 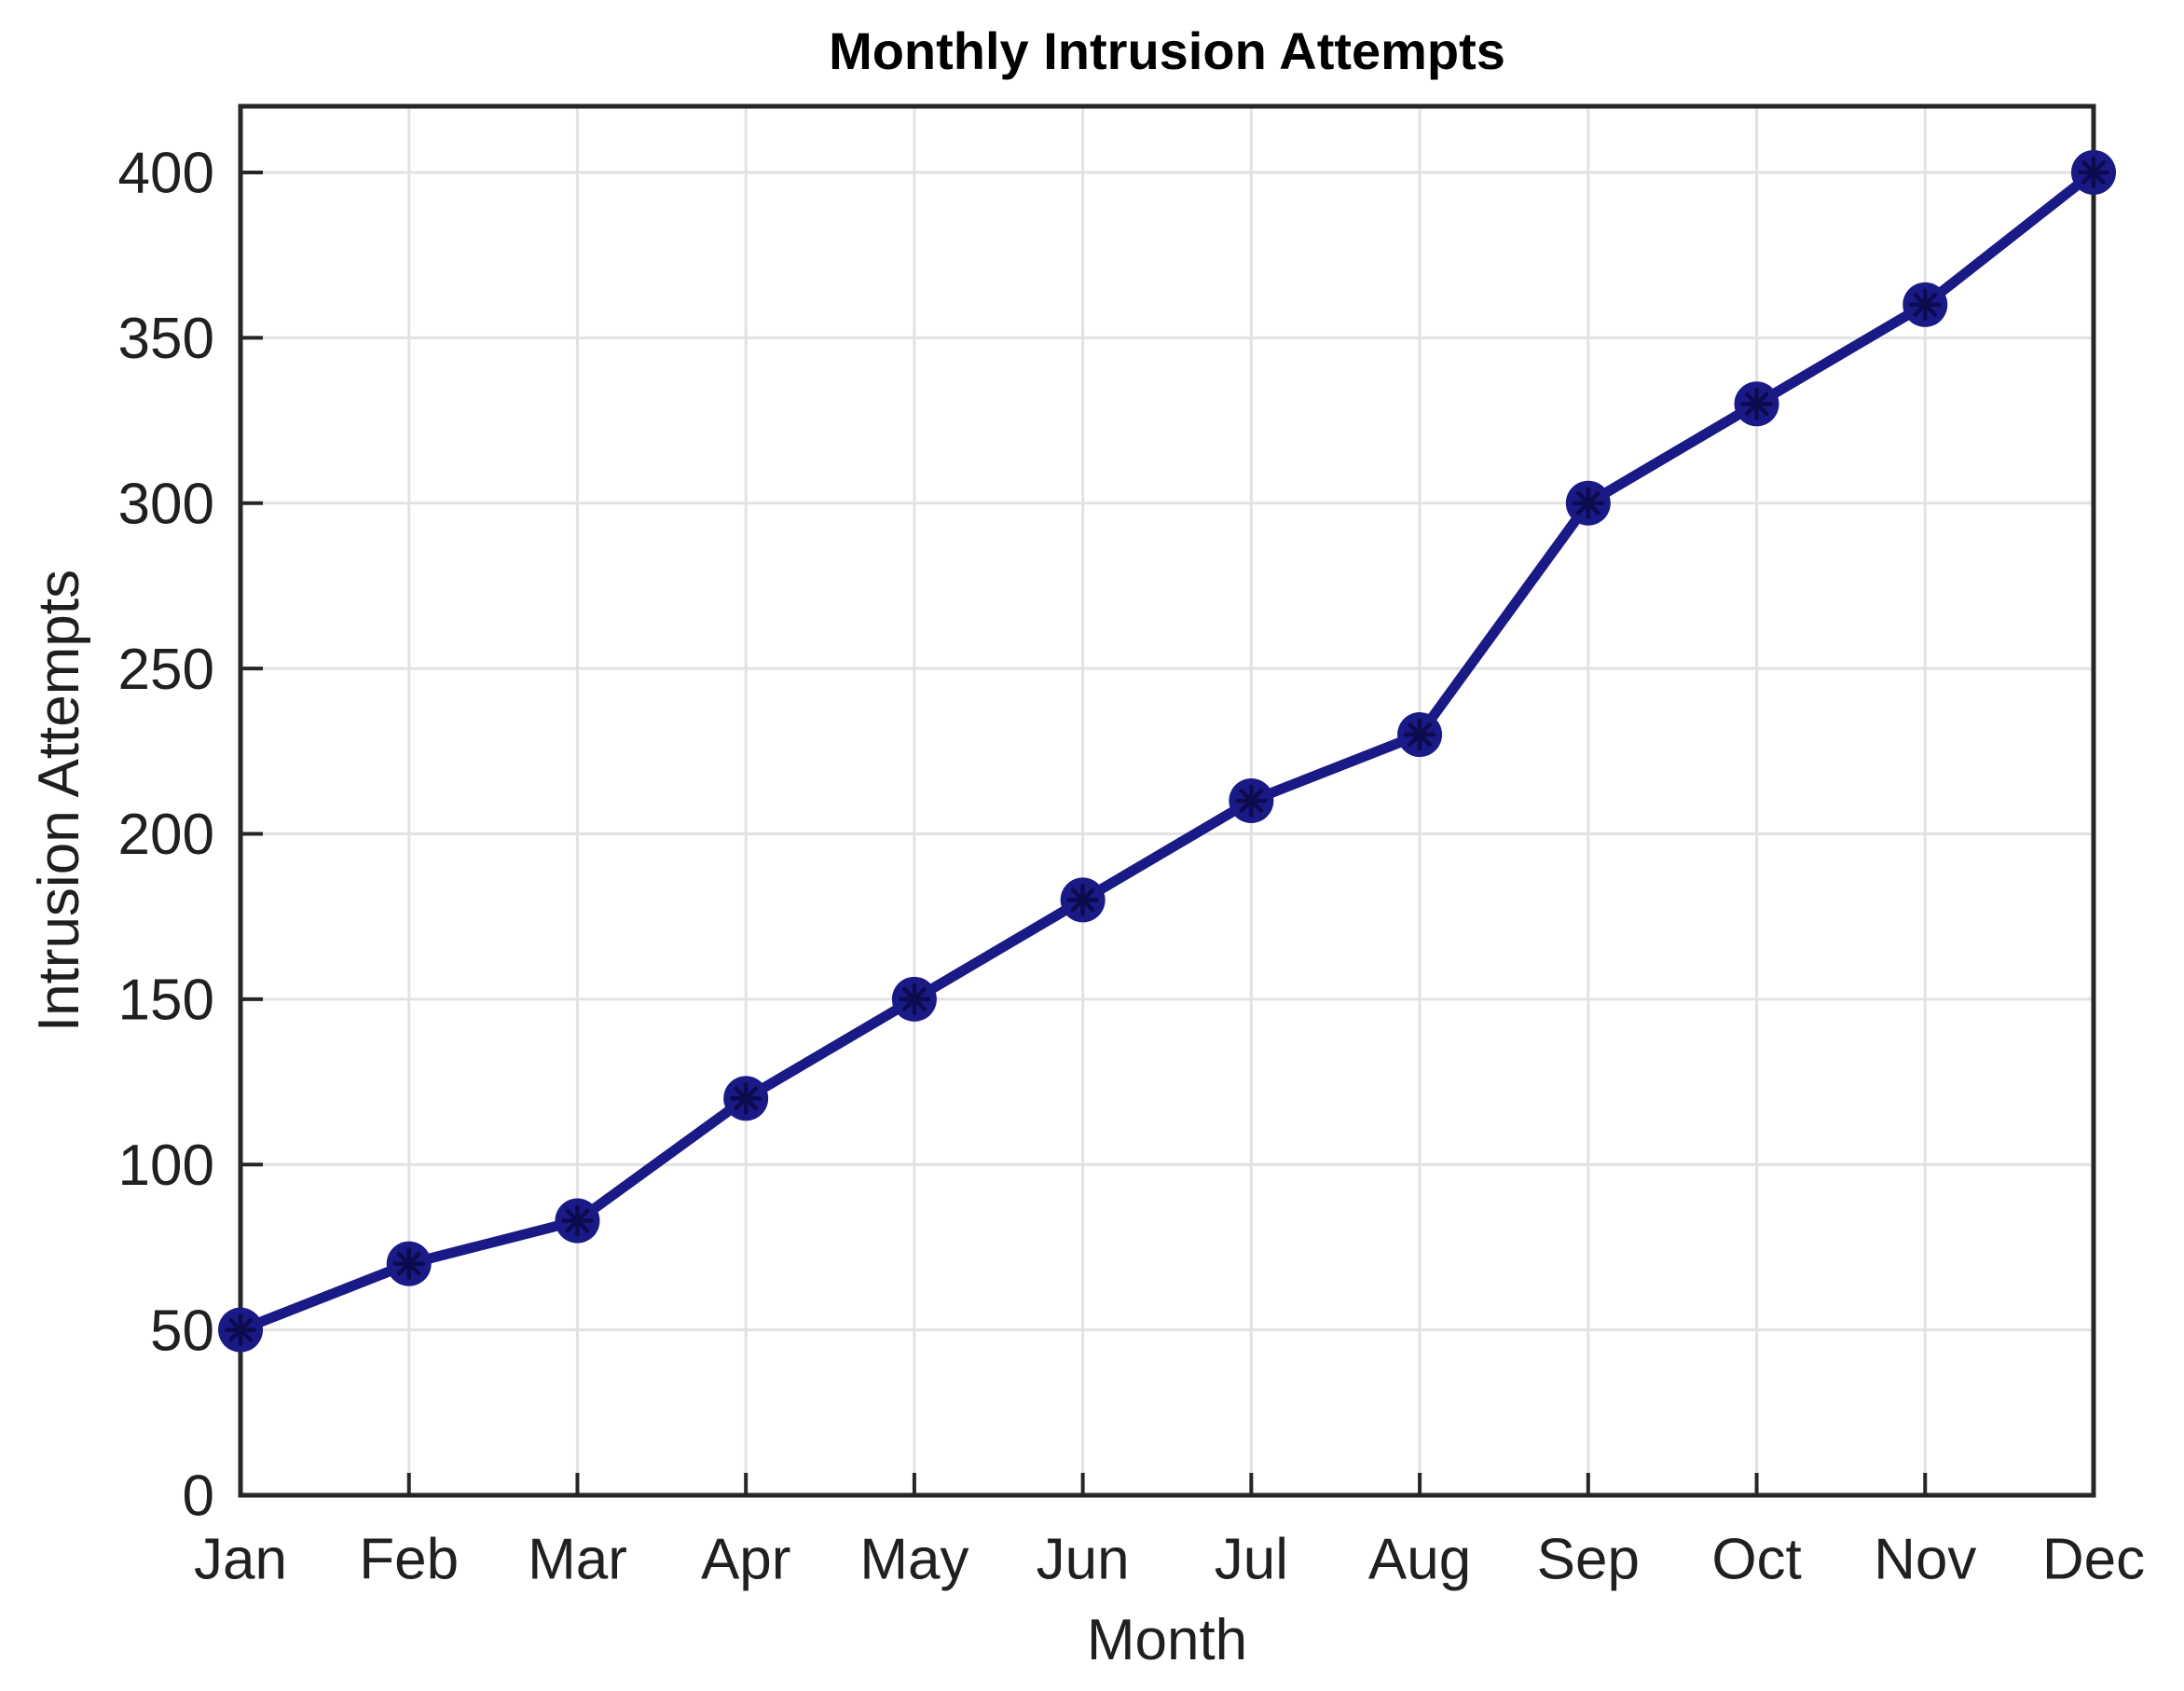 I want to click on y-axis-label: Intrusion Attempts, so click(x=59, y=801).